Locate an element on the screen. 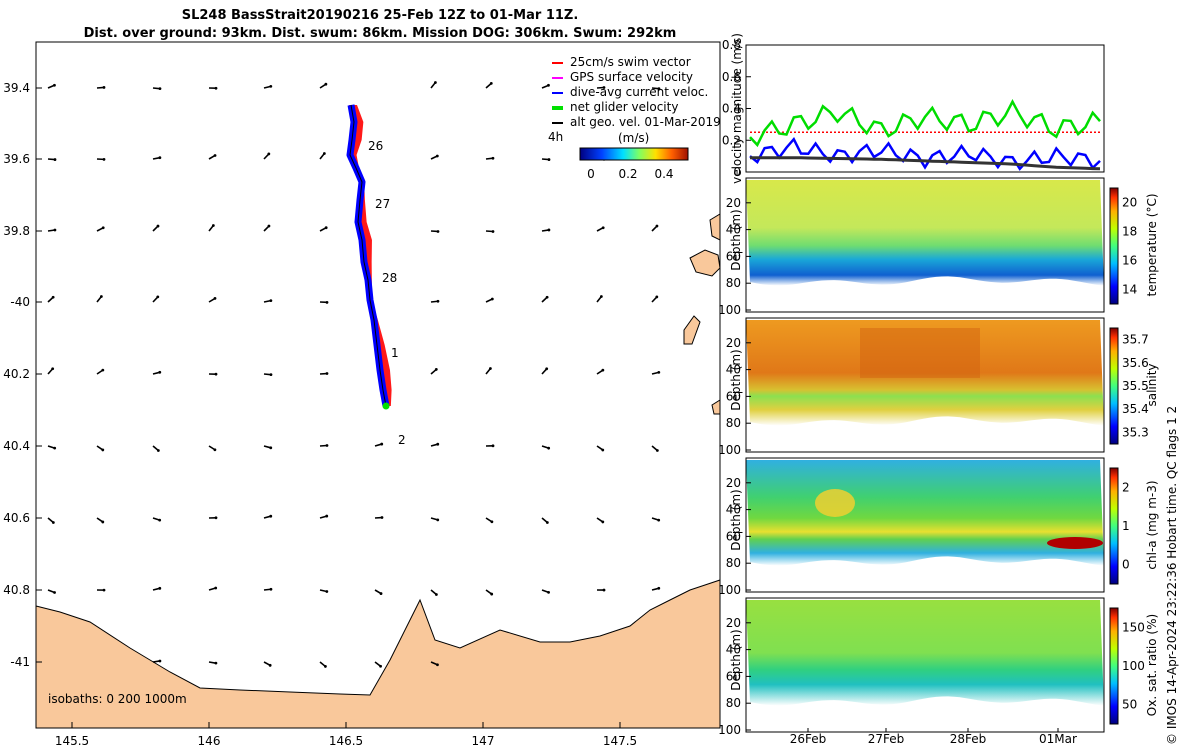  legend-time-label: 4h is located at coordinates (555, 137).